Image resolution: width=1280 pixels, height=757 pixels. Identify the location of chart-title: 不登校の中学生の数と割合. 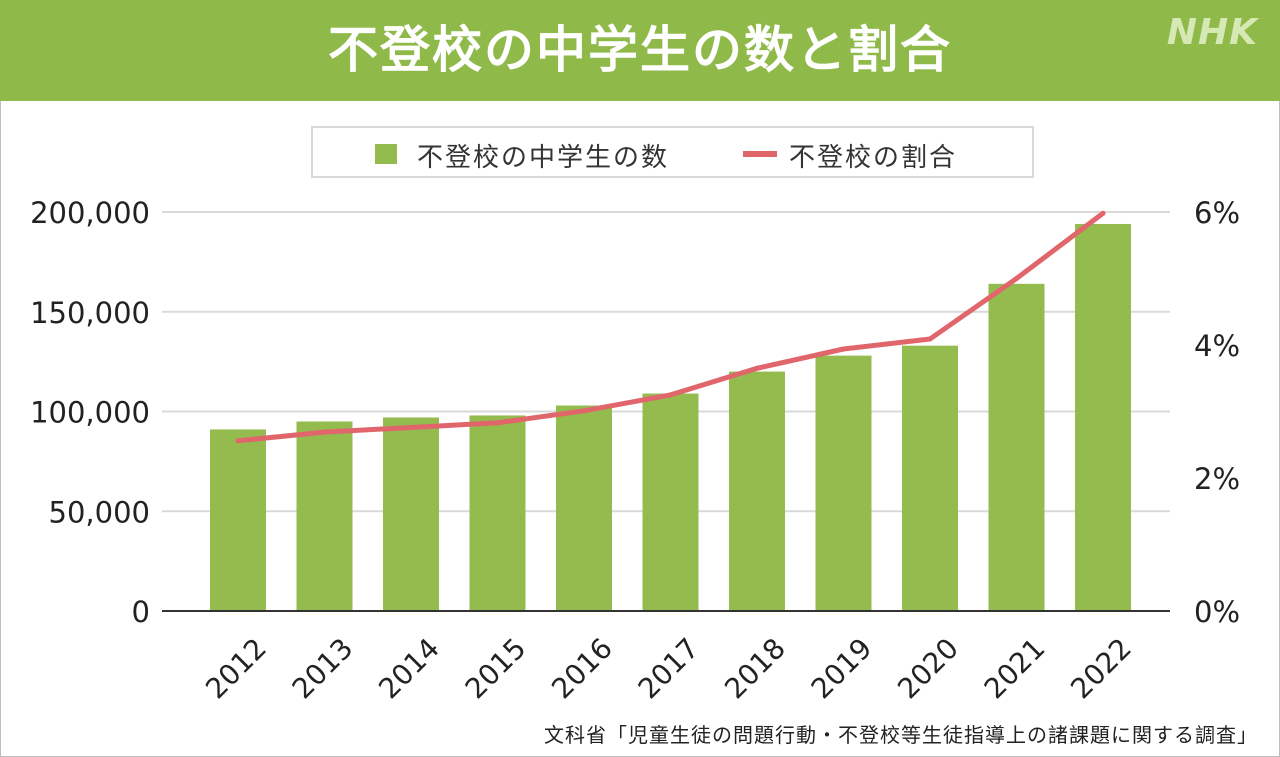
(640, 50).